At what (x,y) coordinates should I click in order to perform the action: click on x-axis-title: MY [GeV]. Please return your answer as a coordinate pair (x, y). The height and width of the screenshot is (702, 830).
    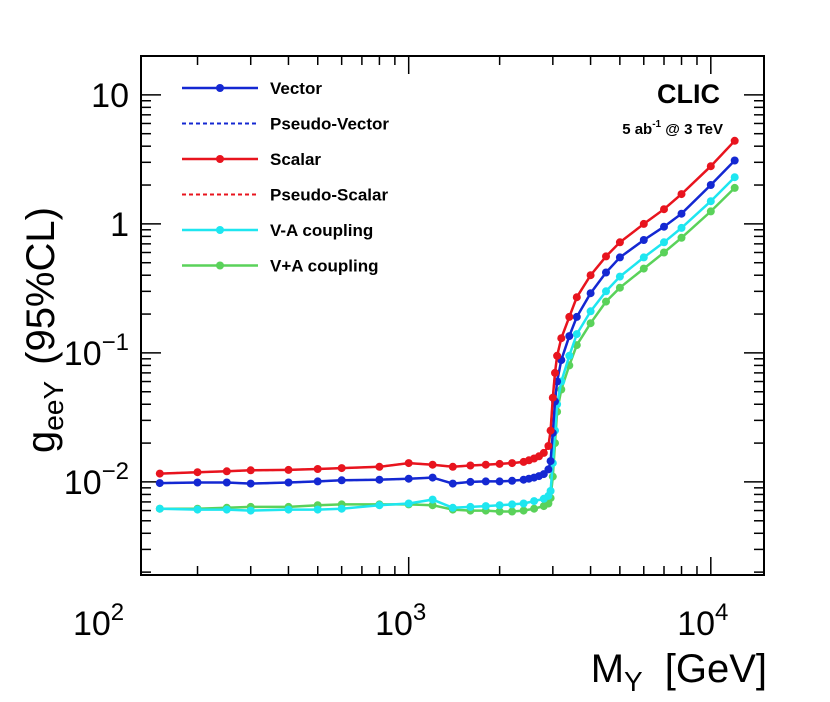
    Looking at the image, I should click on (679, 672).